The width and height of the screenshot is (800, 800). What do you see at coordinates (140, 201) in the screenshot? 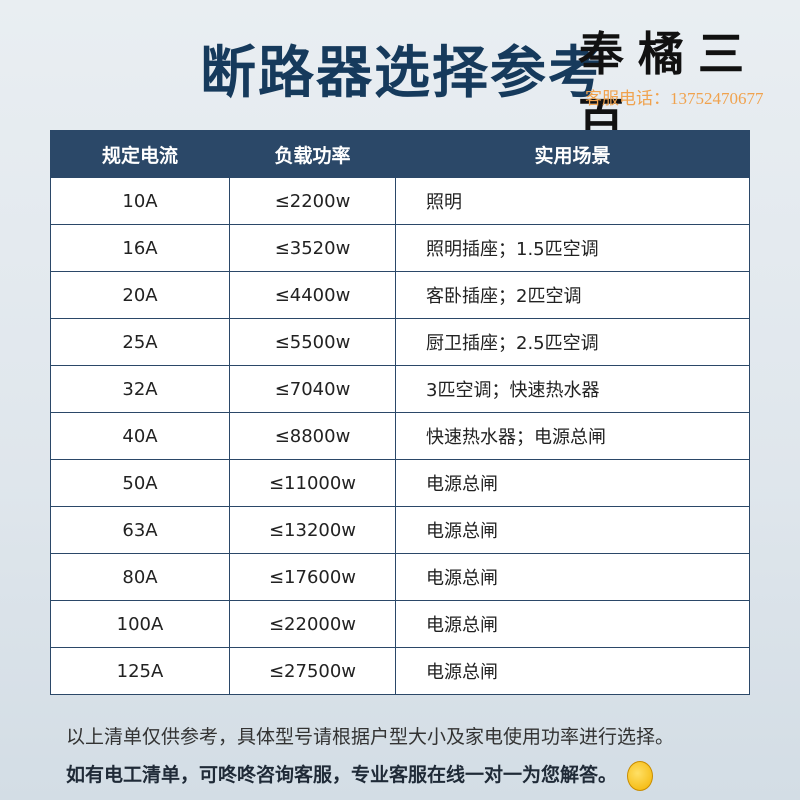
I see `rated-current: 10A` at bounding box center [140, 201].